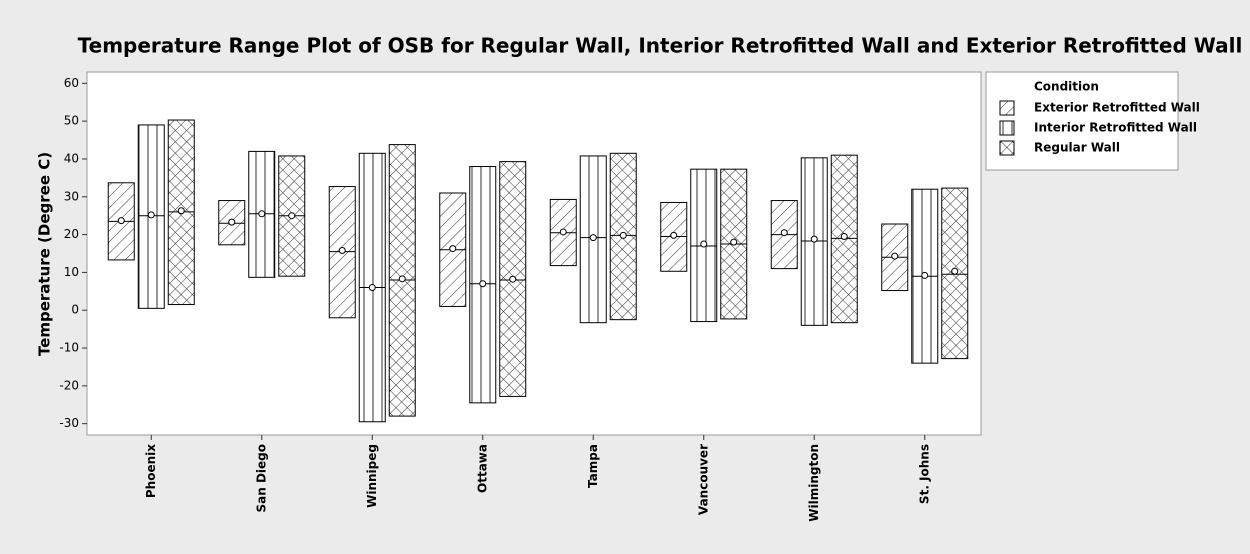 Image resolution: width=1250 pixels, height=554 pixels. Describe the element at coordinates (703, 479) in the screenshot. I see `x-tick-label: Vancouver` at that location.